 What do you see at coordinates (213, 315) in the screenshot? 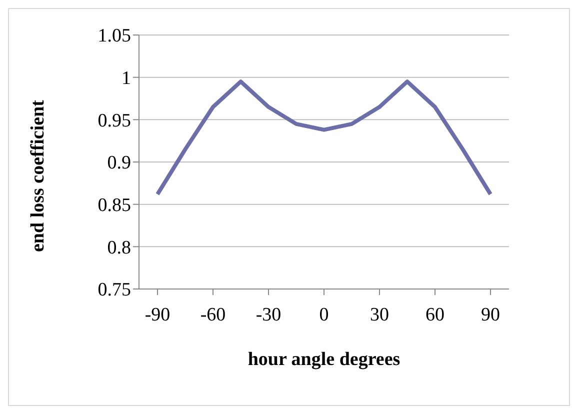
I see `x-tick-label: -60` at bounding box center [213, 315].